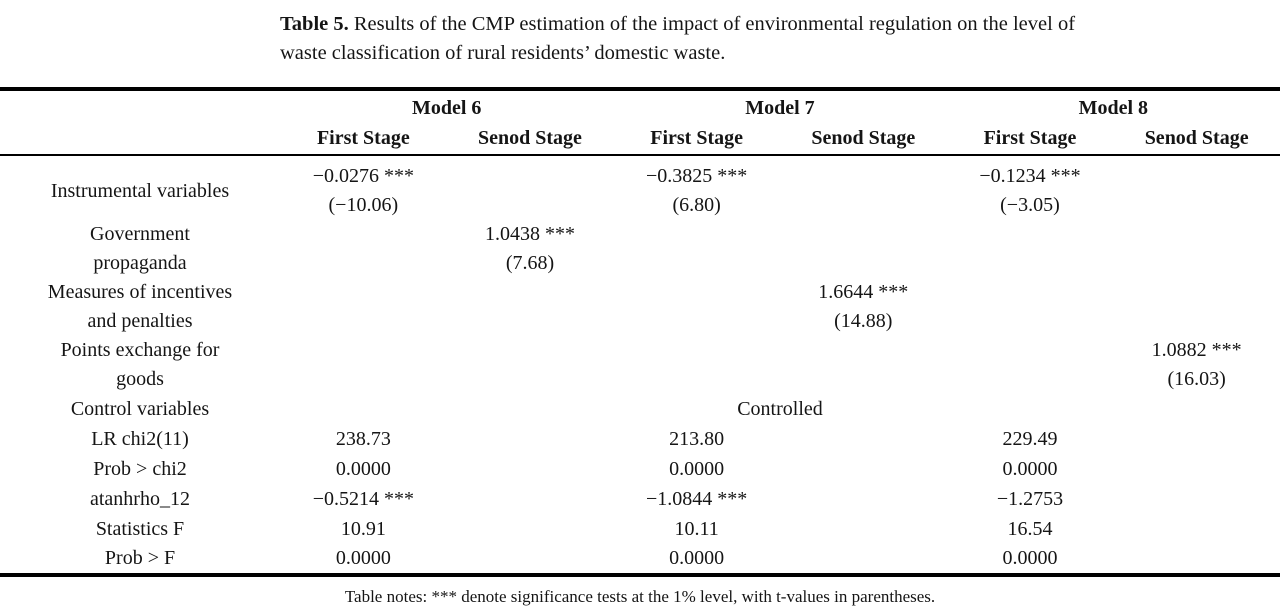 The height and width of the screenshot is (614, 1280). I want to click on value-cell: 229.49, so click(1030, 438).